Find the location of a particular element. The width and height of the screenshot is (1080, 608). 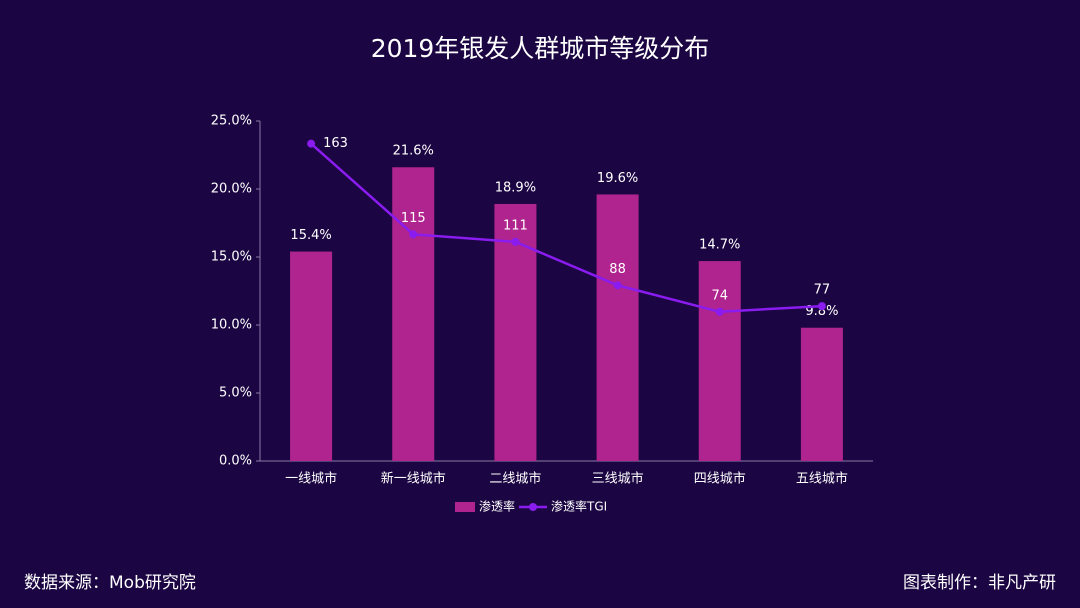

bar-value-label: 14.7% is located at coordinates (719, 245).